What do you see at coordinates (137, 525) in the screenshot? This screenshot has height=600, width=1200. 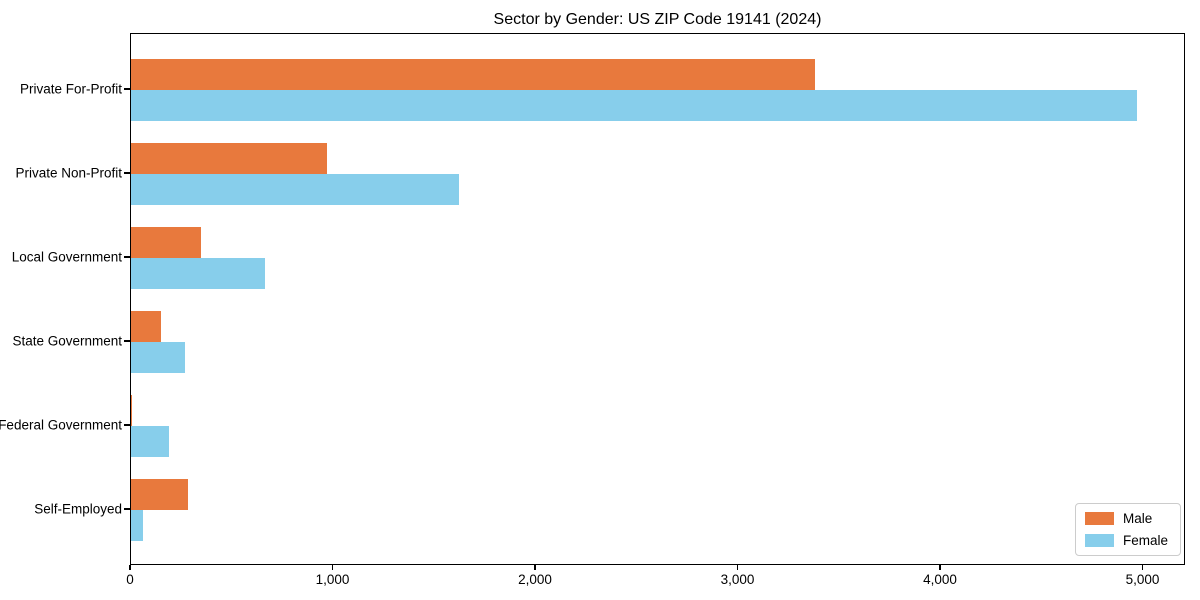 I see `bar-female-self-employed` at bounding box center [137, 525].